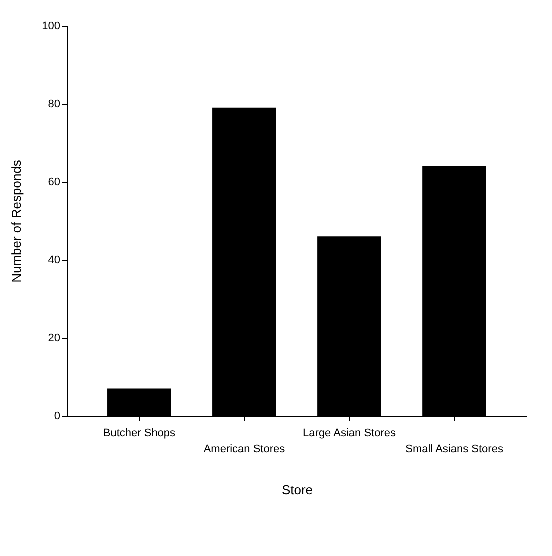  What do you see at coordinates (298, 490) in the screenshot?
I see `x-axis-title: Store` at bounding box center [298, 490].